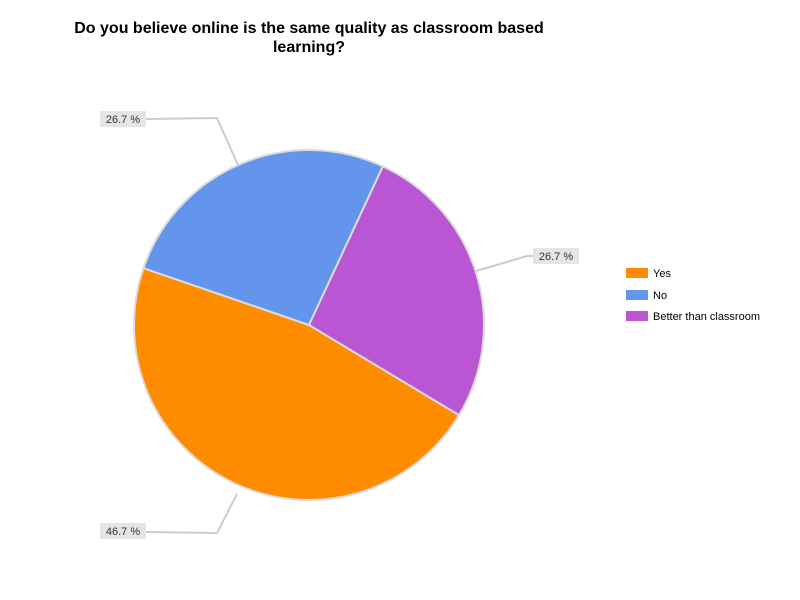 This screenshot has height=600, width=800. I want to click on pie-label-text-better: 26.7 %, so click(556, 257).